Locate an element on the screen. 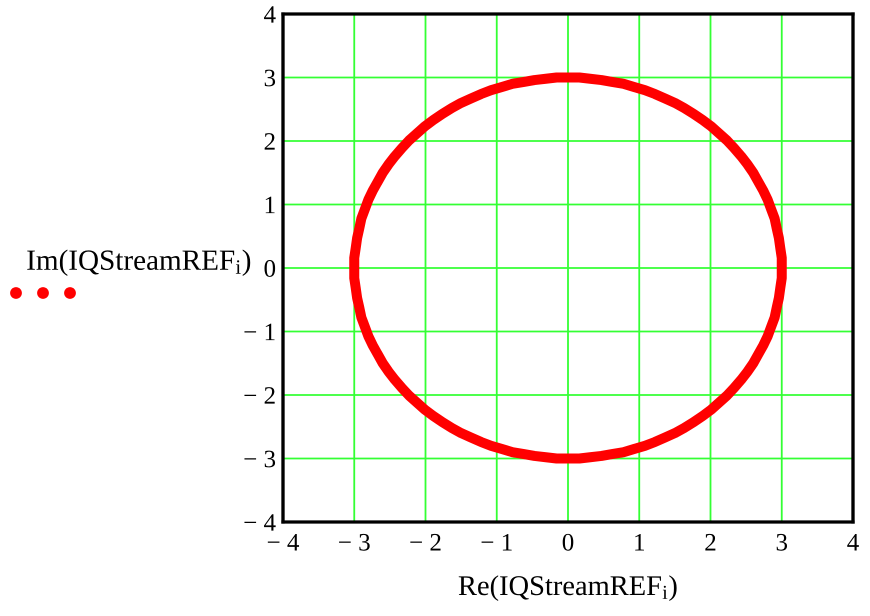  y-tick-label: − 3 is located at coordinates (260, 459).